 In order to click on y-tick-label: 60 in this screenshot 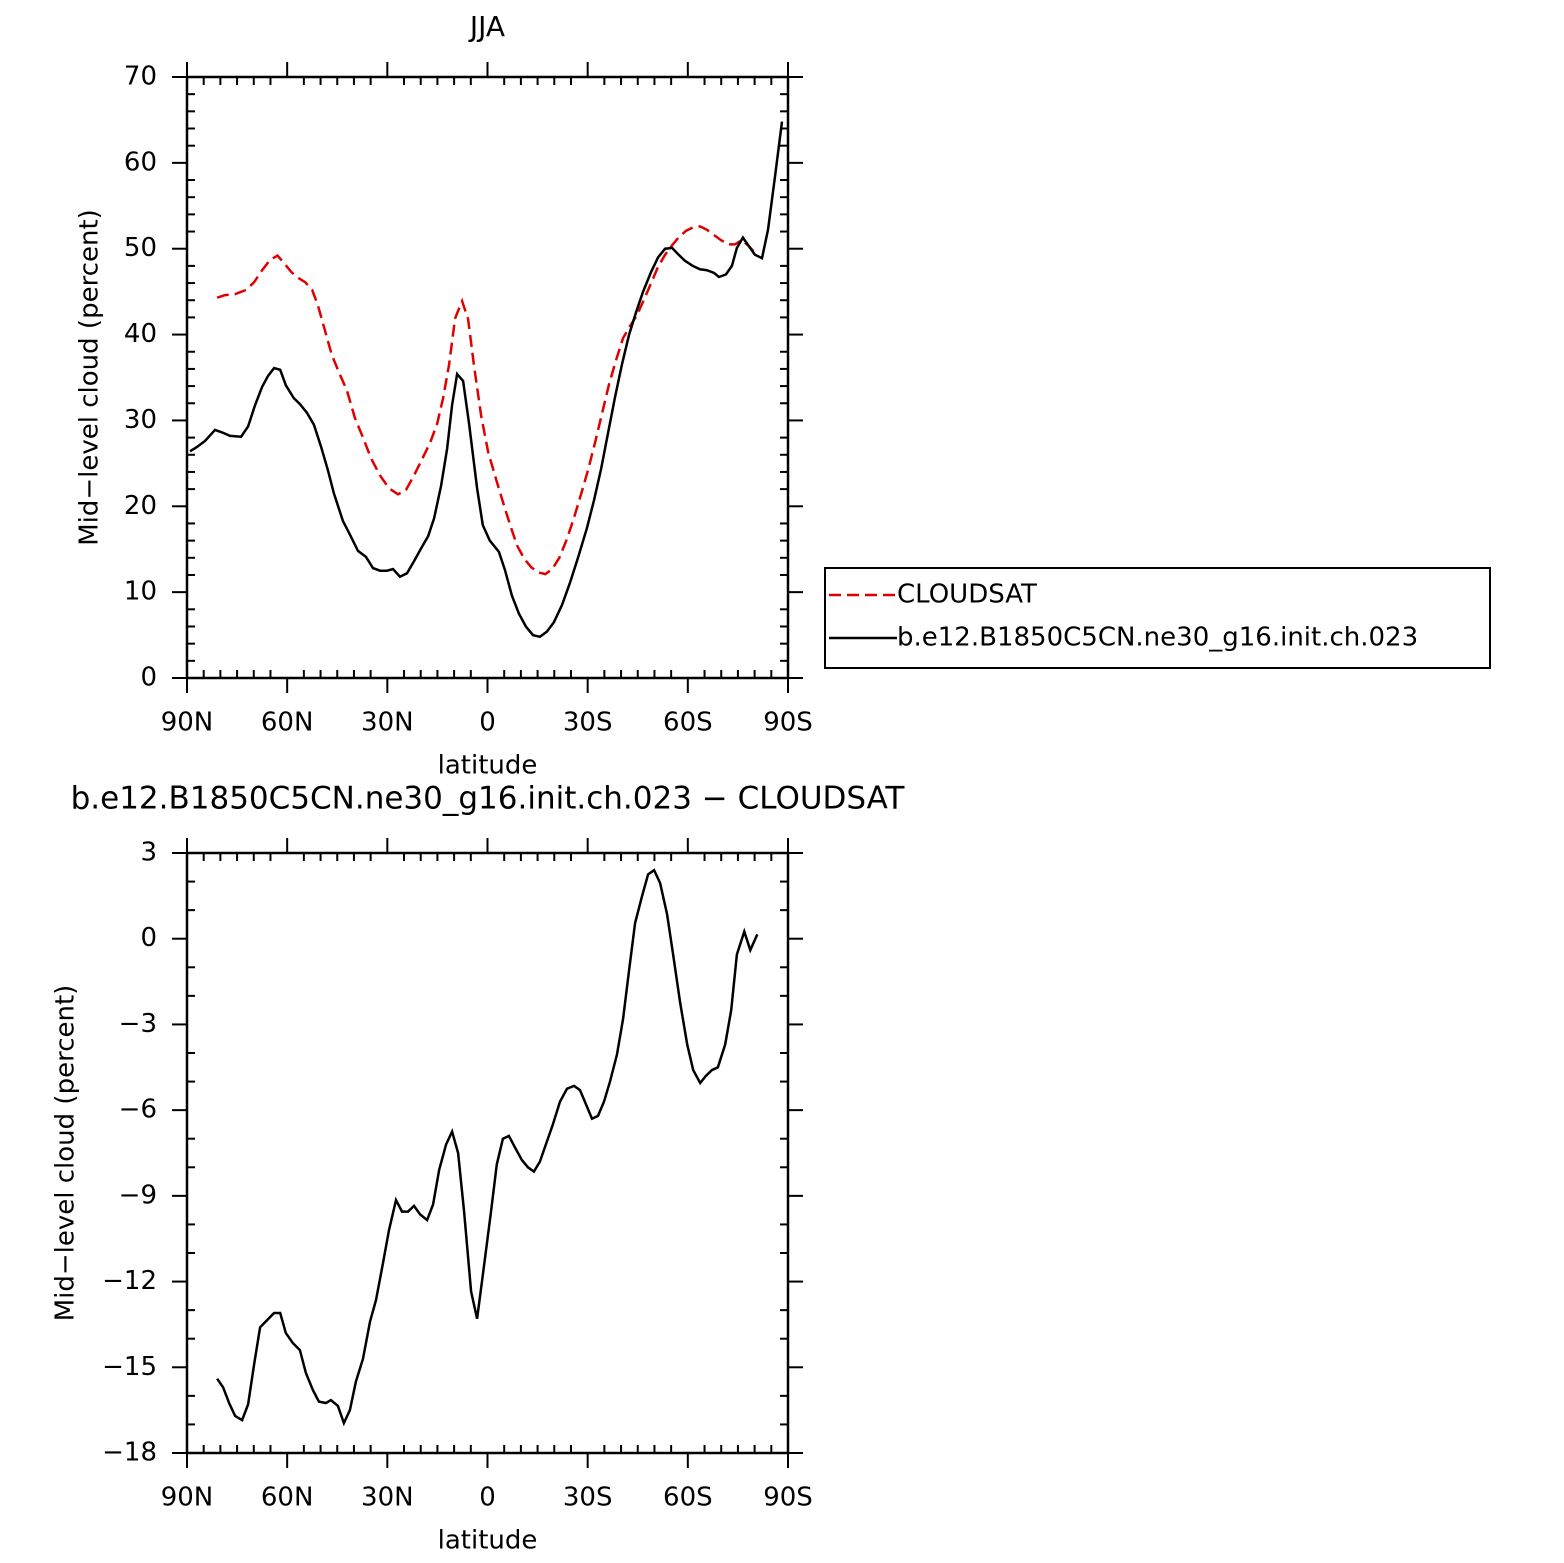, I will do `click(140, 162)`.